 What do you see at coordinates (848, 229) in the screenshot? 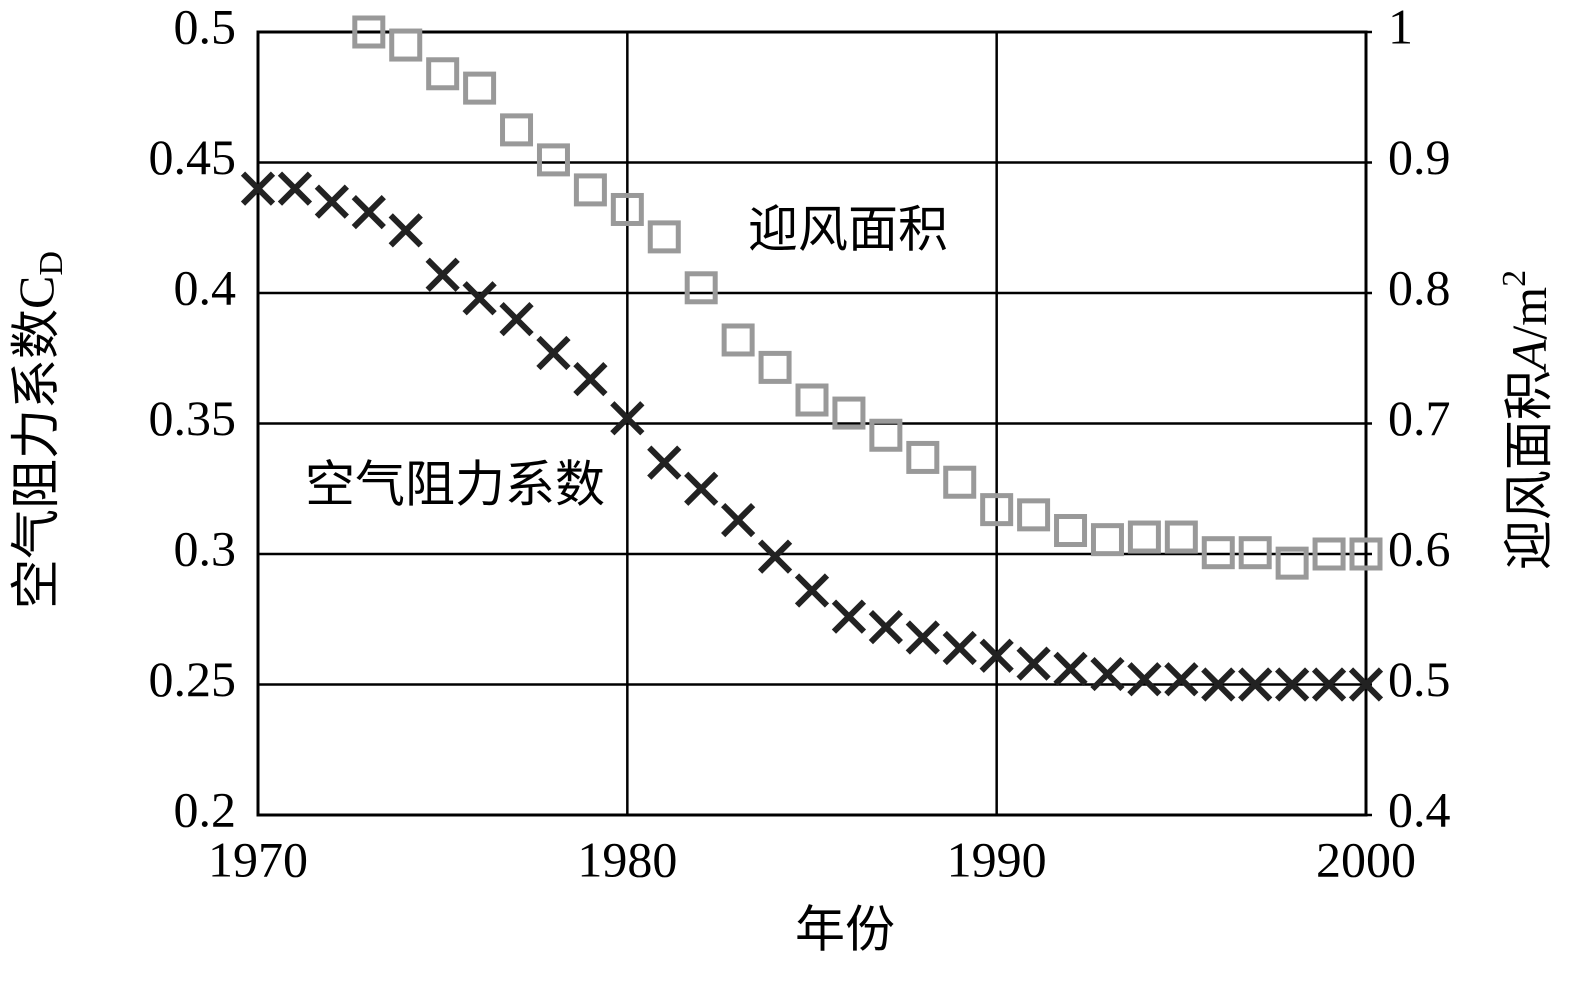
I see `annotation: 迎风面积` at bounding box center [848, 229].